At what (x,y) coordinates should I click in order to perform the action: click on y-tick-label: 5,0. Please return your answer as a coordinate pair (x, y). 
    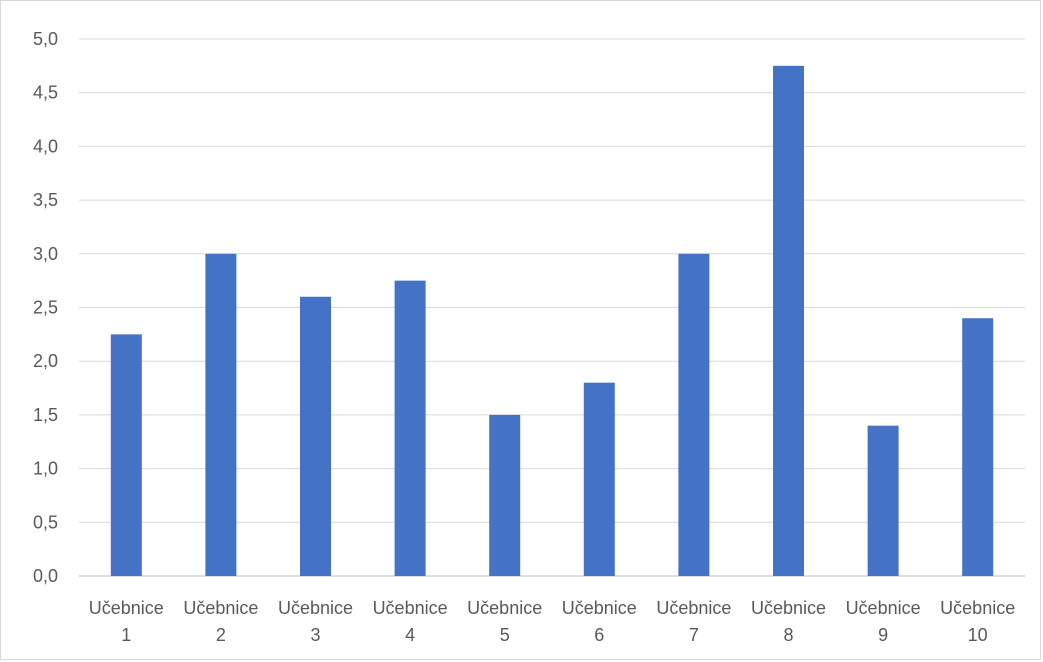
    Looking at the image, I should click on (45, 39).